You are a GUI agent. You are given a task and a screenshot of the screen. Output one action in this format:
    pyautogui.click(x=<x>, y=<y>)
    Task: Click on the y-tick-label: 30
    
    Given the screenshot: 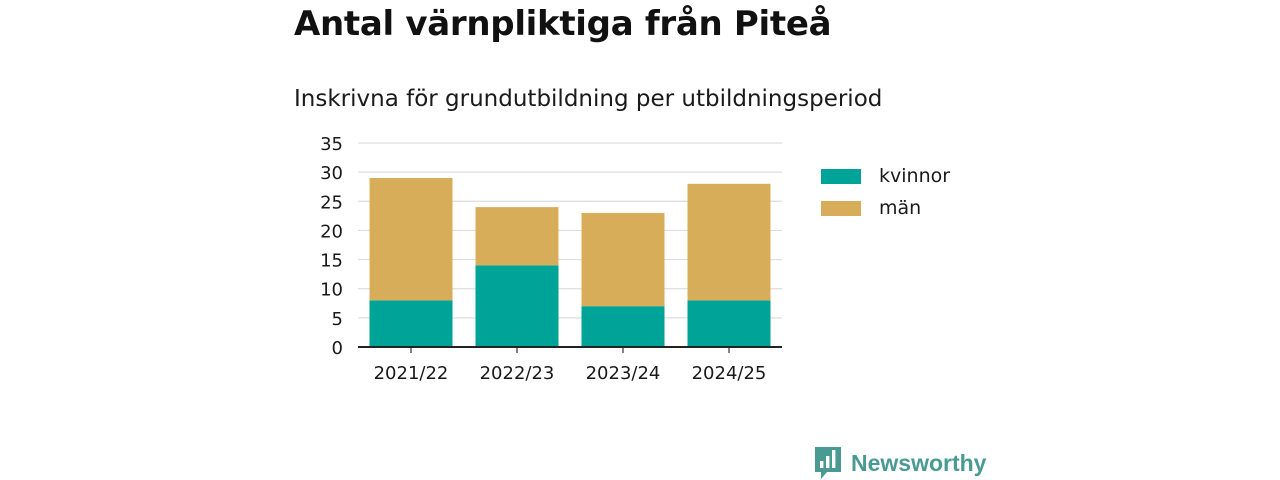 What is the action you would take?
    pyautogui.click(x=331, y=173)
    